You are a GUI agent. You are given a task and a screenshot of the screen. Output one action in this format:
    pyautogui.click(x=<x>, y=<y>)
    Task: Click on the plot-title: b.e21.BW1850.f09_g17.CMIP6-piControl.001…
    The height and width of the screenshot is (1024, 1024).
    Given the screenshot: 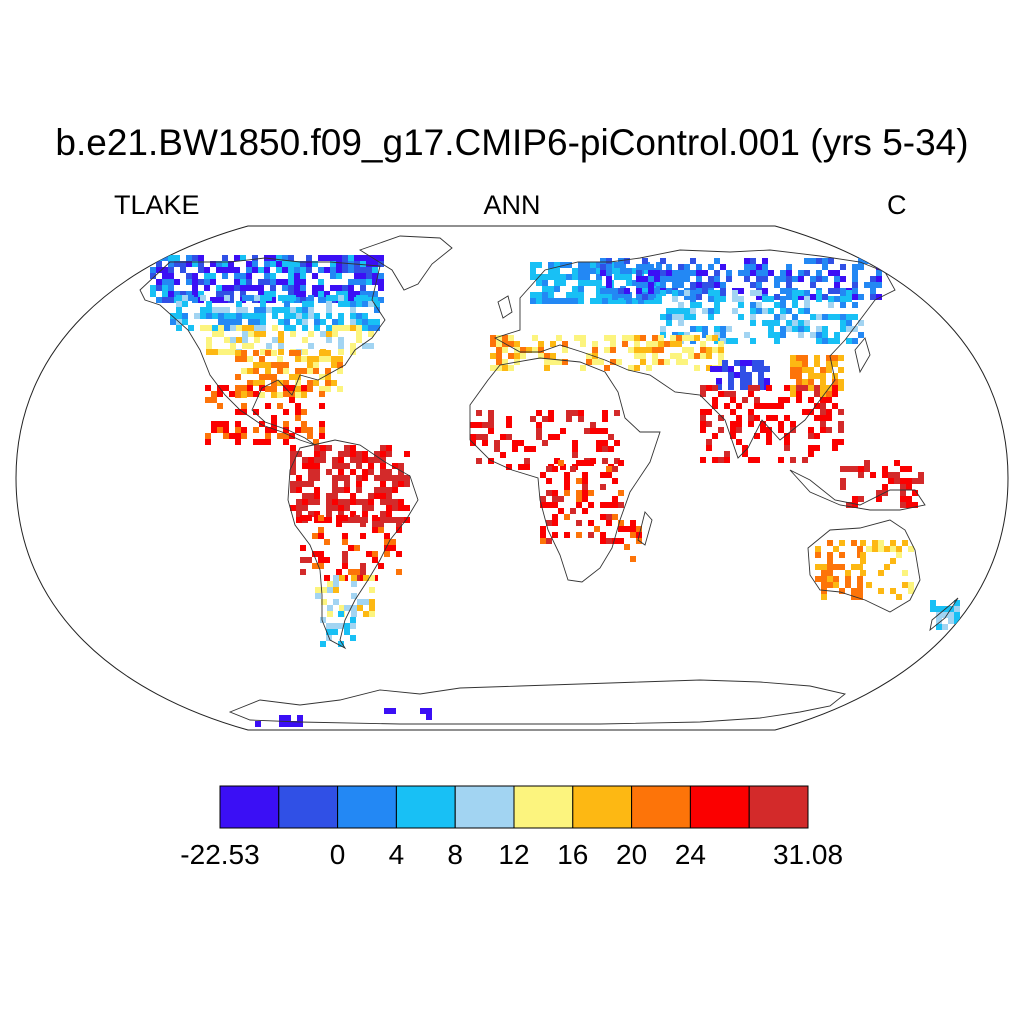 What is the action you would take?
    pyautogui.click(x=512, y=142)
    